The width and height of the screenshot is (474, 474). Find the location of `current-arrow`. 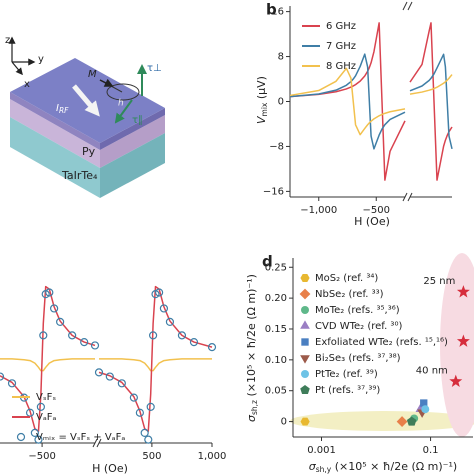

current-arrow is located at coordinates (86, 100).